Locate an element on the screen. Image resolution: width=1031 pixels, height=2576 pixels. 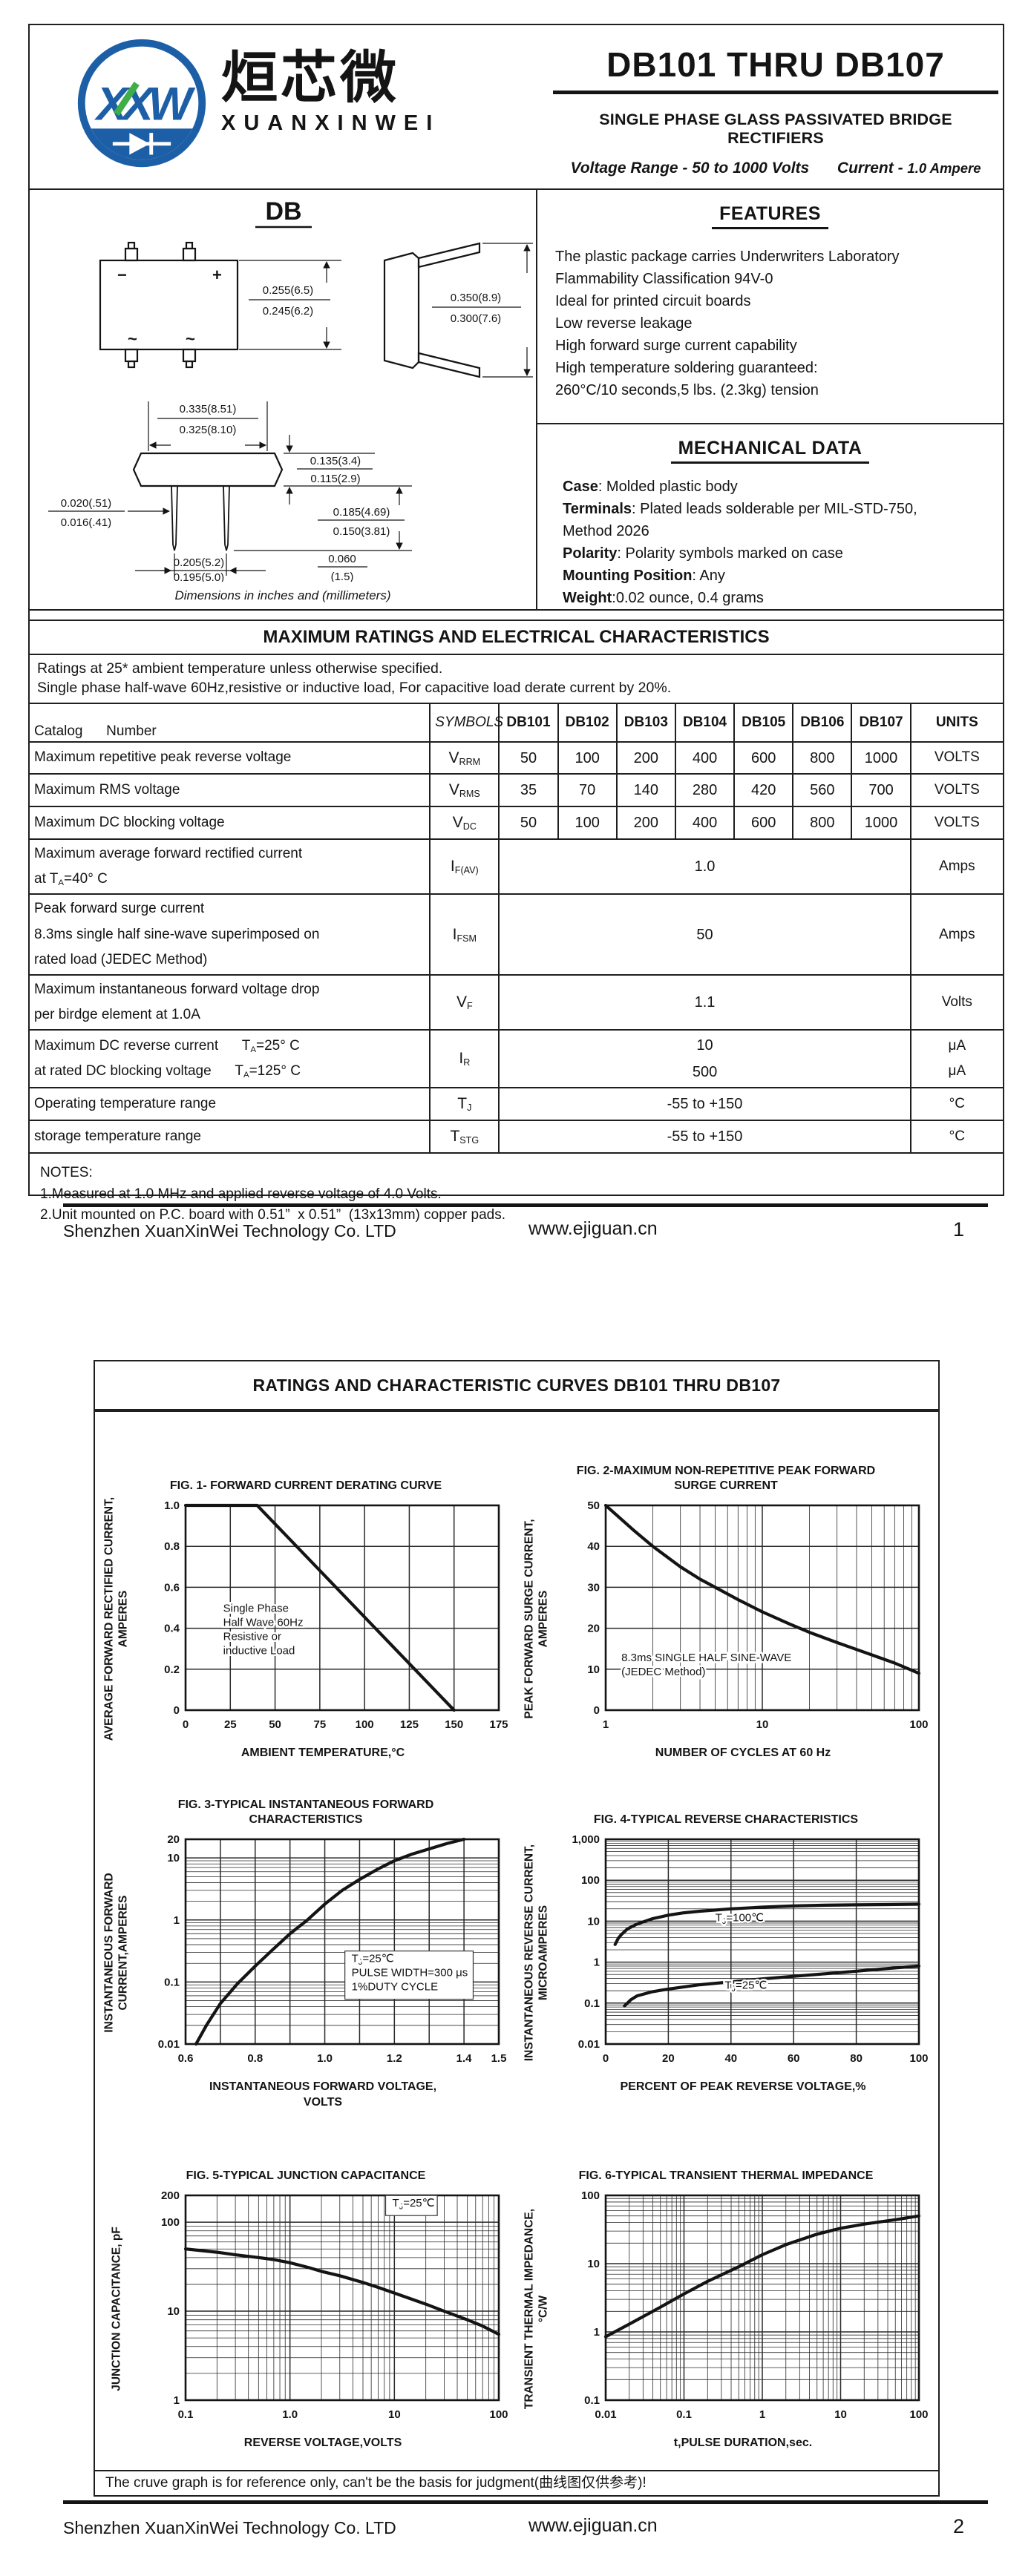
polarity-ac-left: ~ is located at coordinates (132, 338).